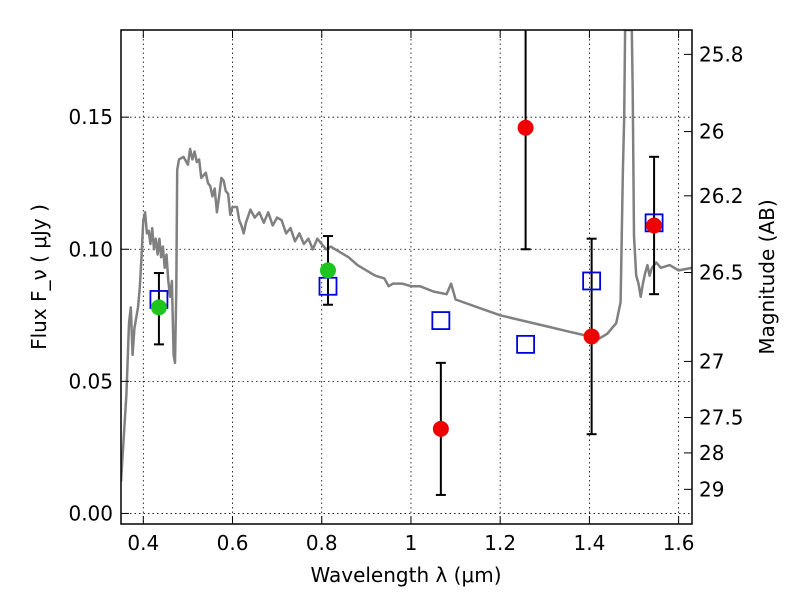 This screenshot has height=600, width=800. What do you see at coordinates (90, 249) in the screenshot?
I see `y-tick-label: 0.10` at bounding box center [90, 249].